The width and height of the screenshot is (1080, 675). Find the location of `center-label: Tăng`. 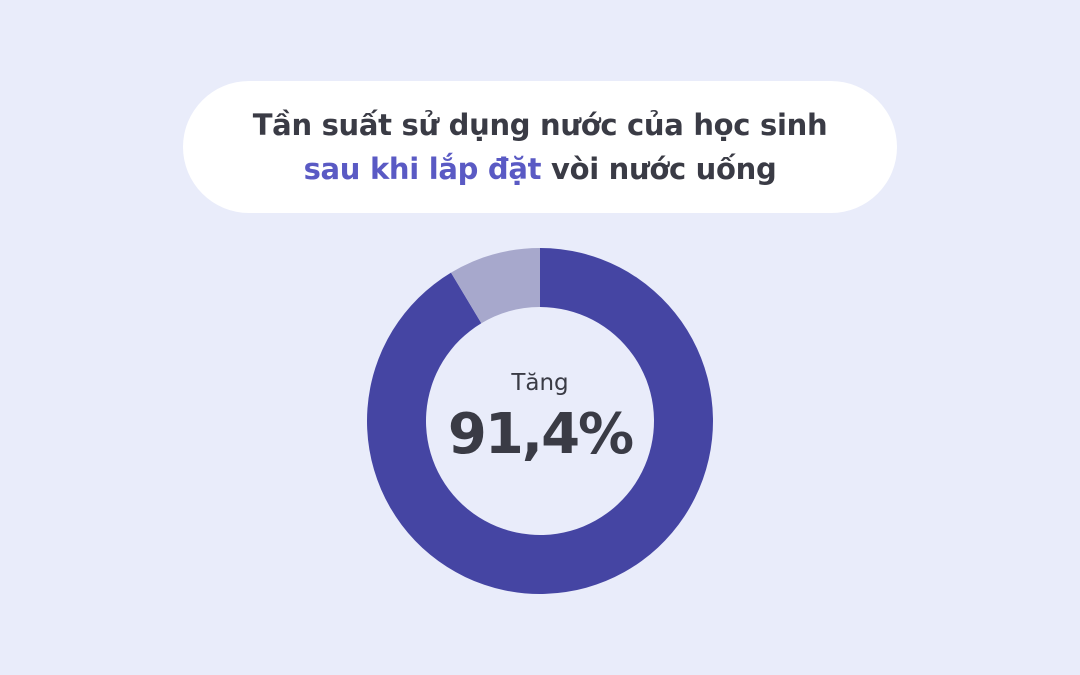

center-label: Tăng is located at coordinates (540, 383).